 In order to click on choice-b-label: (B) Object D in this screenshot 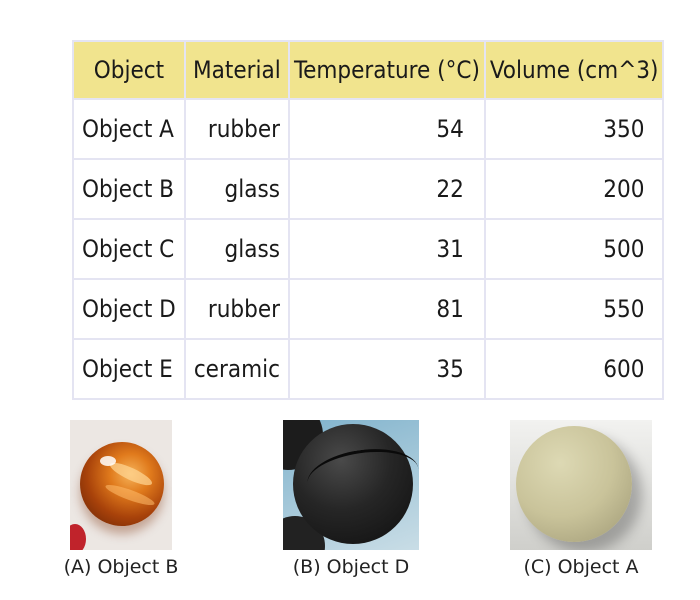, I will do `click(351, 567)`.